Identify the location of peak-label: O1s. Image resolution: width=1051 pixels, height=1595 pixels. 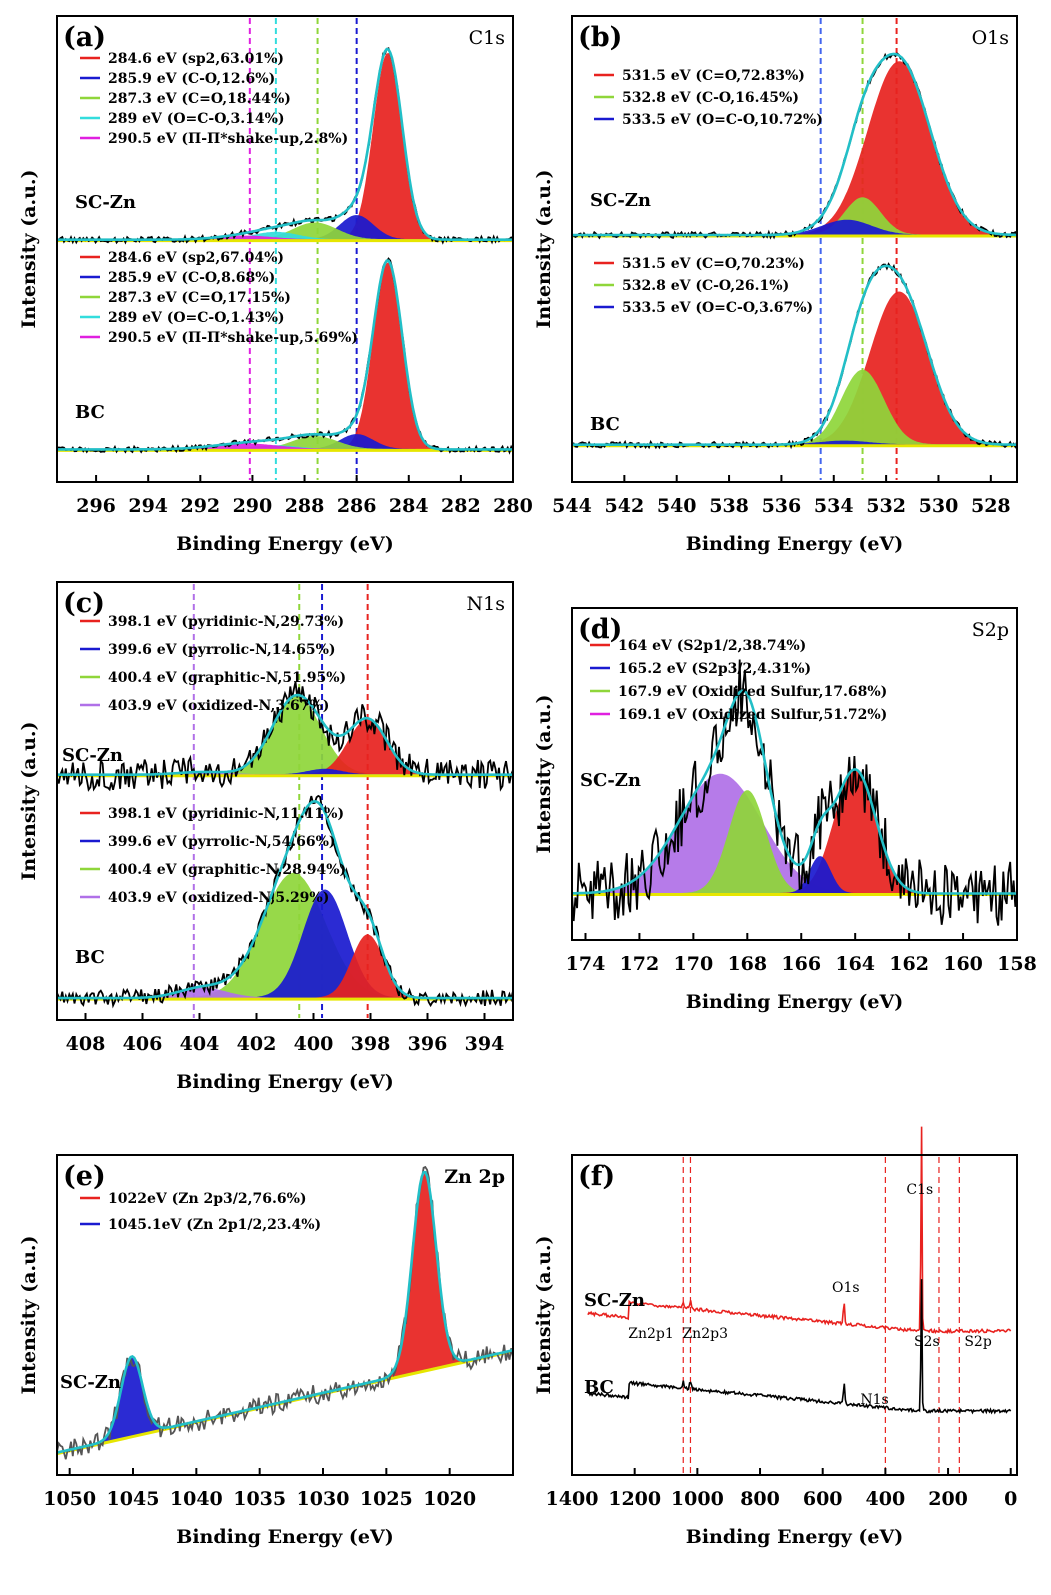
(846, 1288).